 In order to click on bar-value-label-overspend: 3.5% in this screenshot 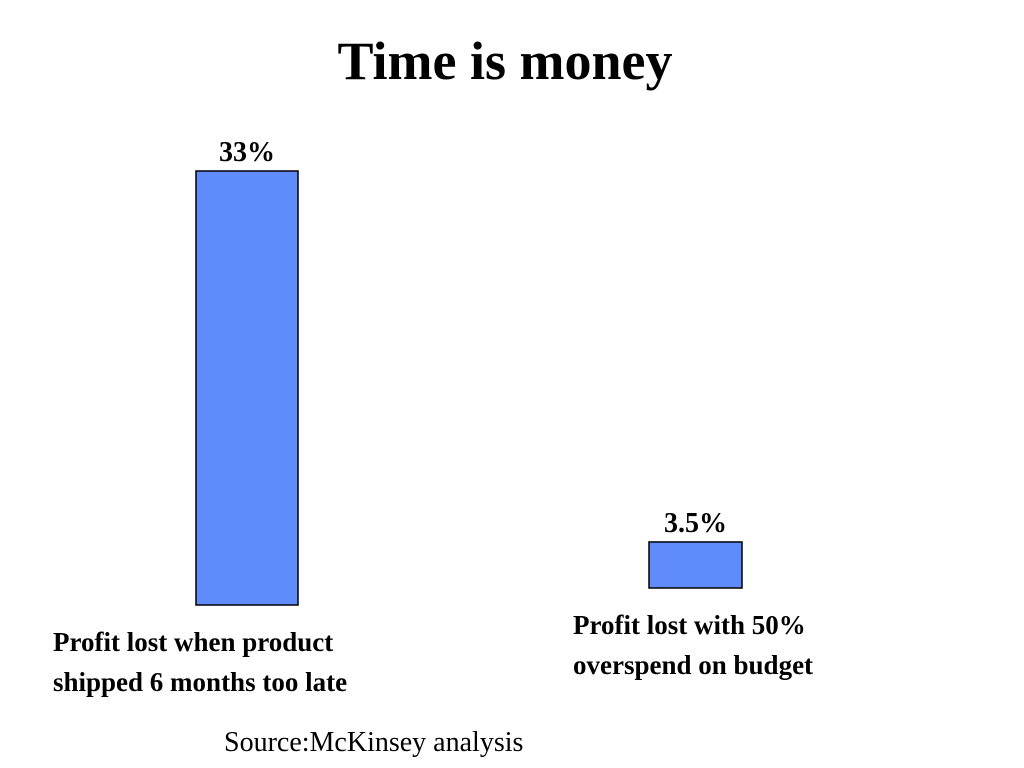, I will do `click(695, 523)`.